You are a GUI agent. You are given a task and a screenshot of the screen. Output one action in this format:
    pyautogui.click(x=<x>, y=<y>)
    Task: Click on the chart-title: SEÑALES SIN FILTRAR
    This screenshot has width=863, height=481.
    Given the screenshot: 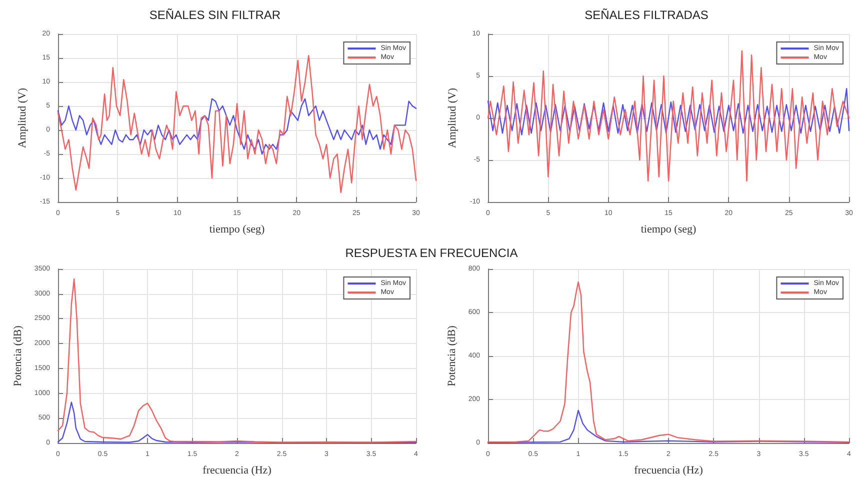 What is the action you would take?
    pyautogui.click(x=215, y=15)
    